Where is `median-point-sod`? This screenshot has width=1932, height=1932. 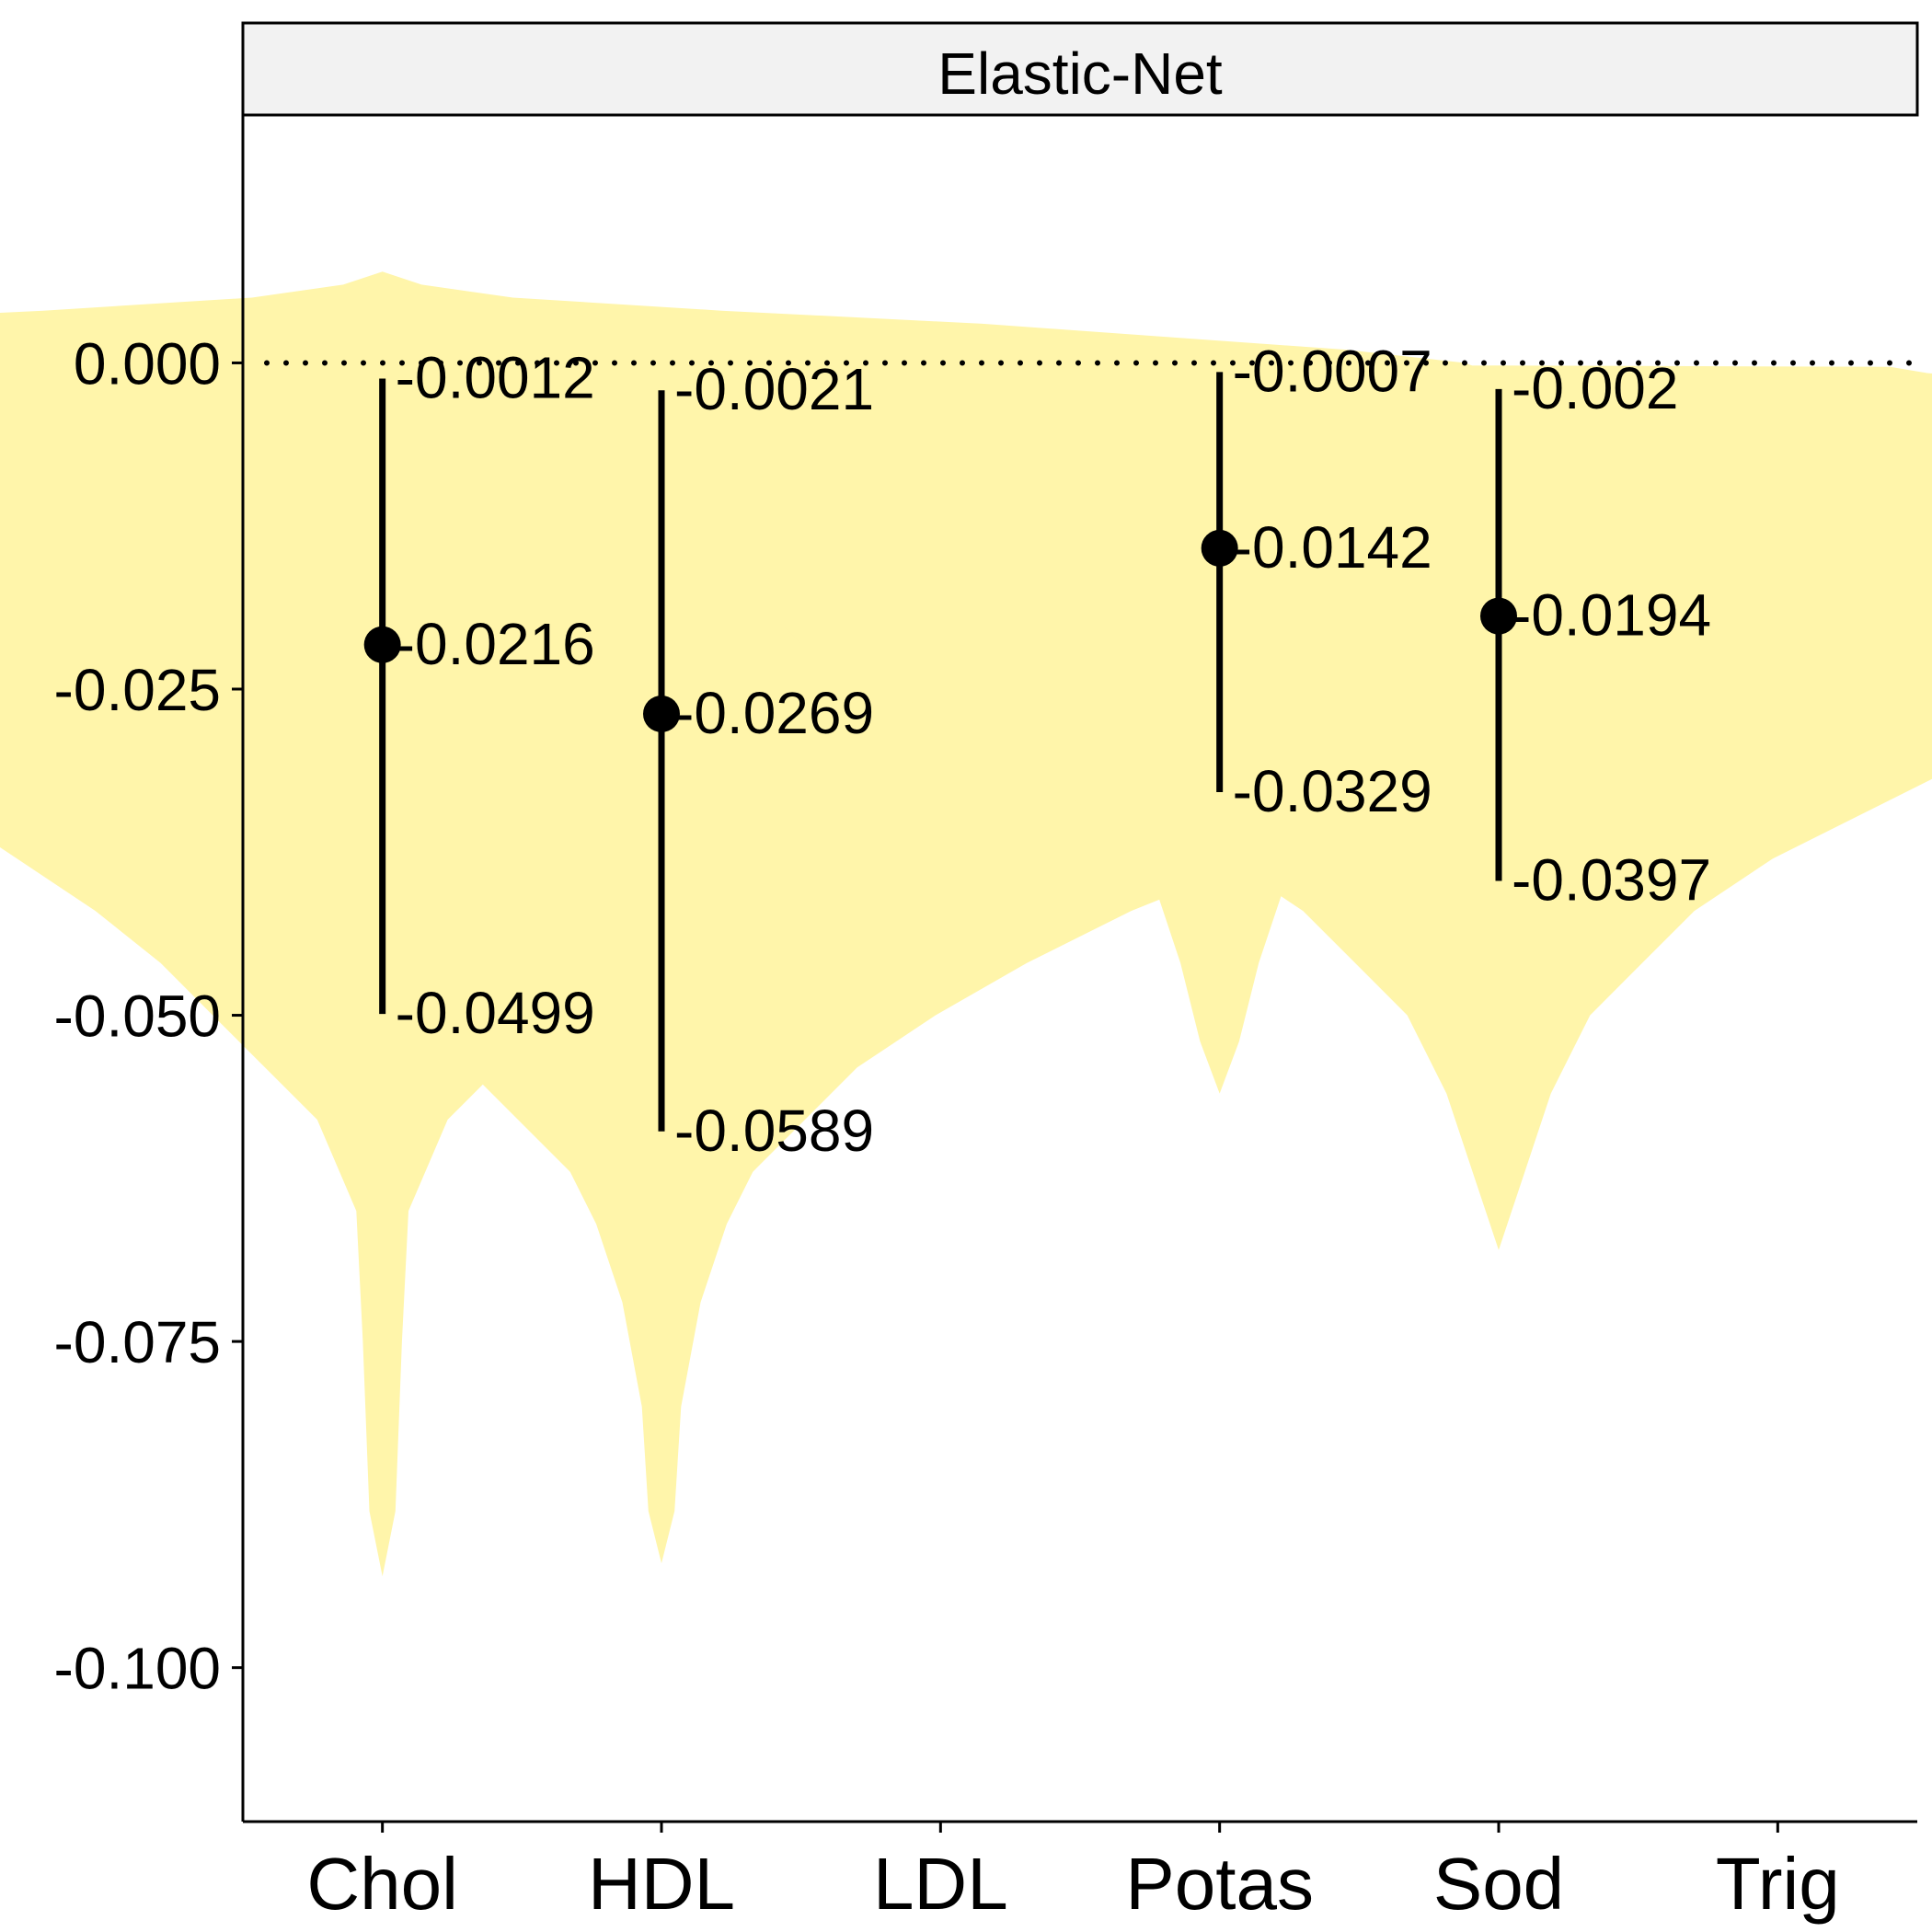 median-point-sod is located at coordinates (1498, 616).